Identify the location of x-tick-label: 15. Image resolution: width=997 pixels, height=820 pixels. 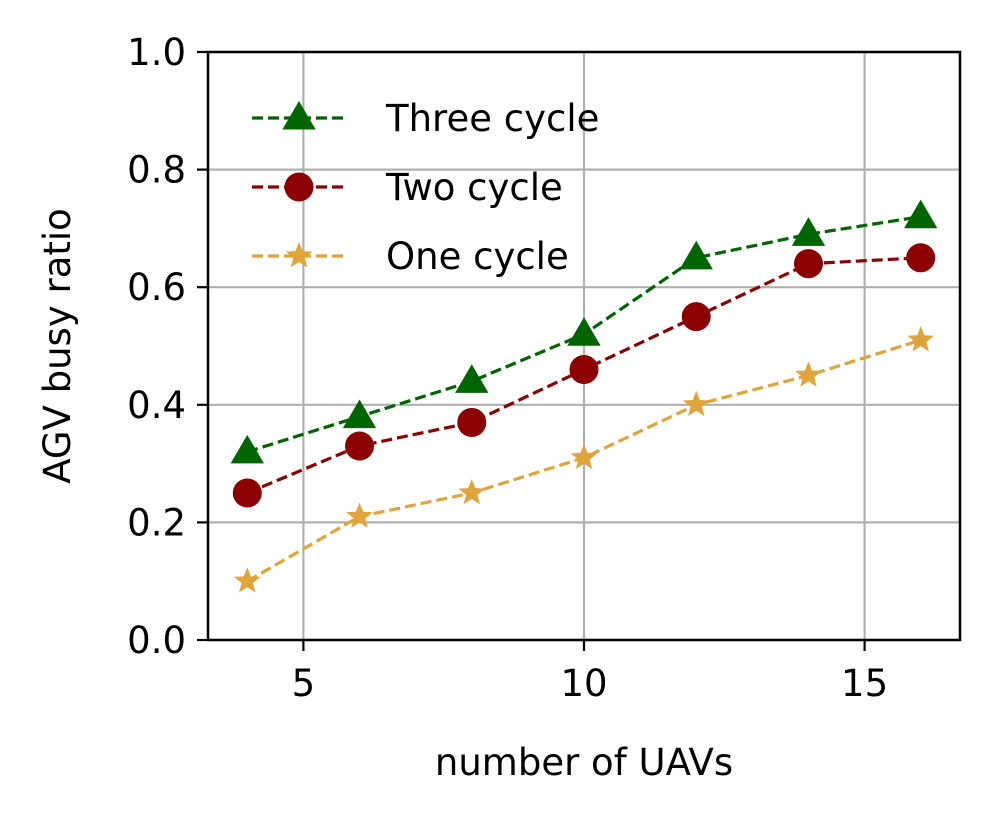
(864, 683).